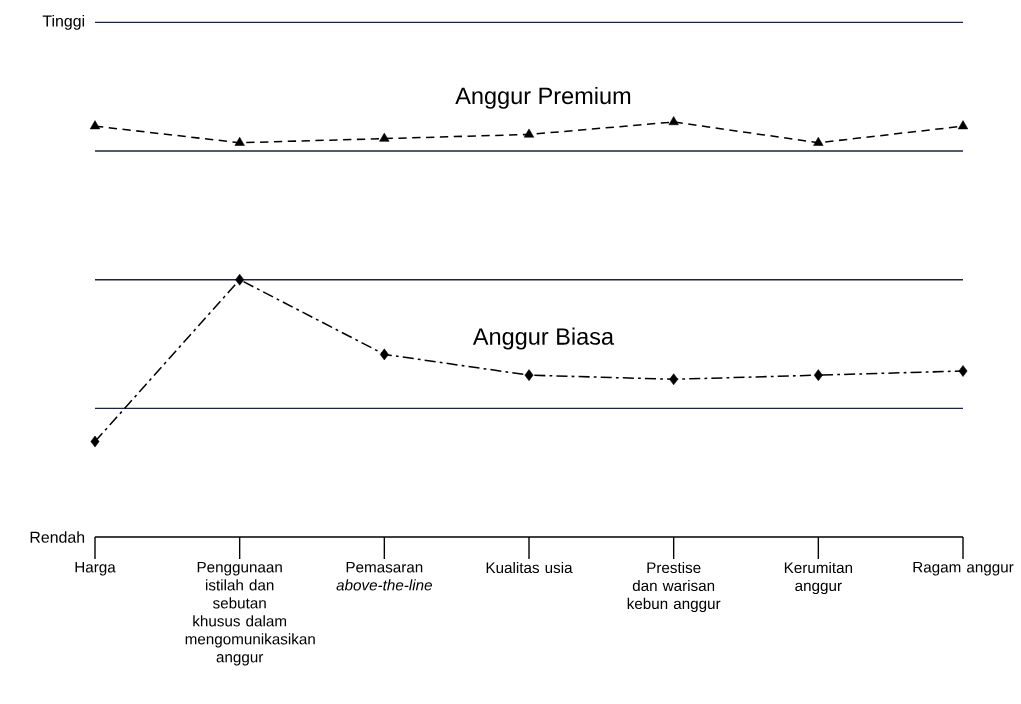 The image size is (1021, 704). I want to click on x-tick-label: Kerumitan anggur, so click(818, 578).